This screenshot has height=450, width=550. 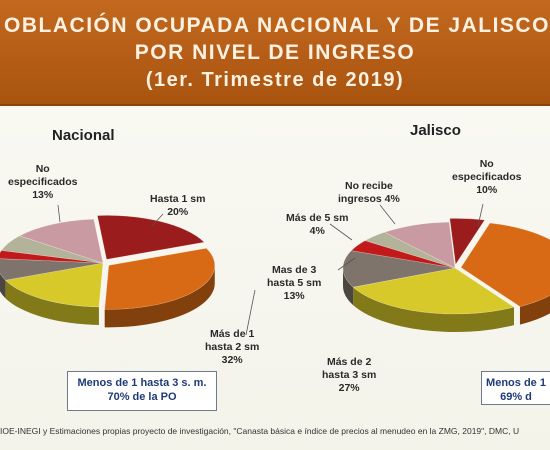 I want to click on label-text: hasta 3 sm, so click(x=349, y=375).